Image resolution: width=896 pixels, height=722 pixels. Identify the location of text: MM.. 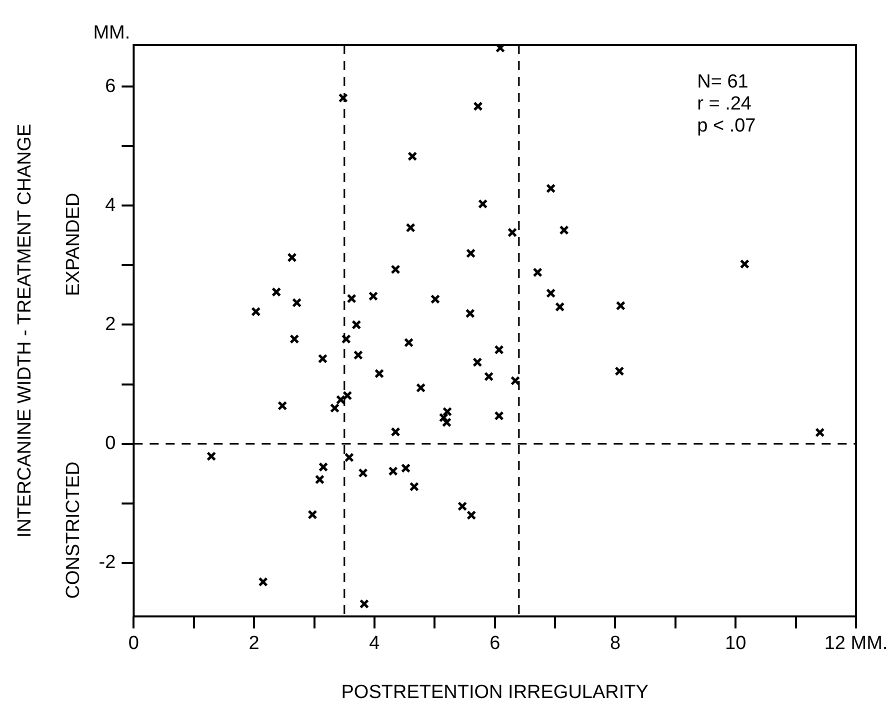
(111, 33).